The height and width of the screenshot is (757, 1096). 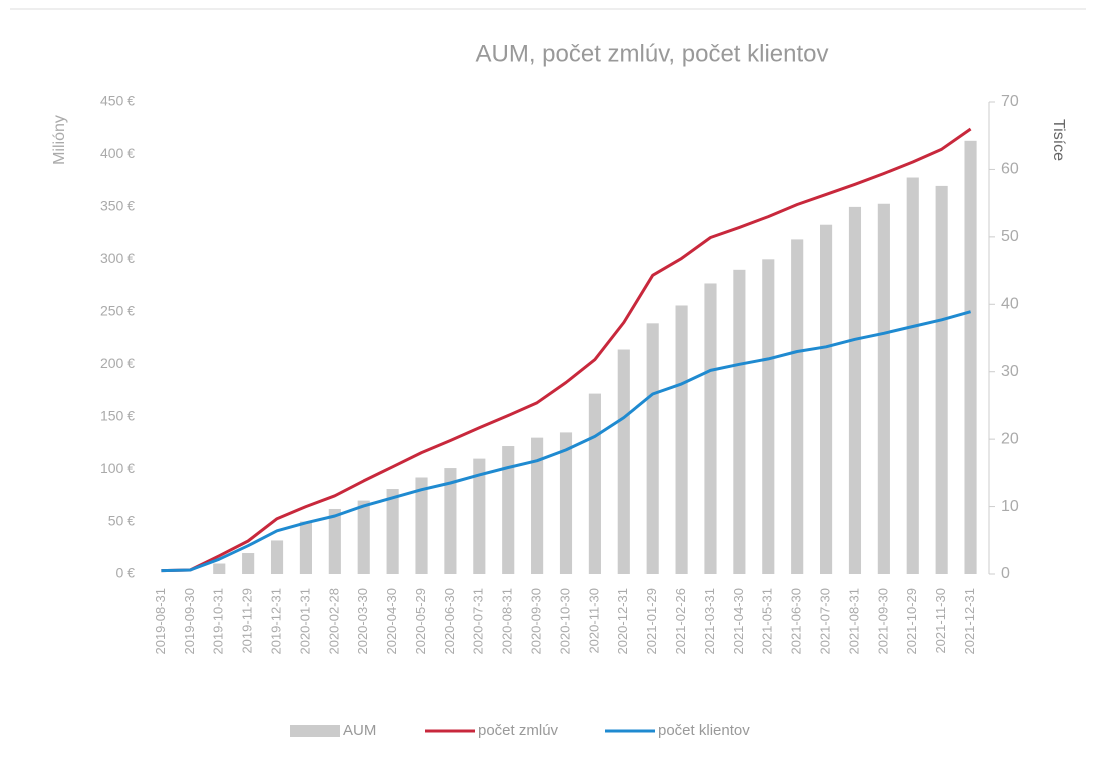 What do you see at coordinates (333, 621) in the screenshot?
I see `x-tick-label: 2020-02-28` at bounding box center [333, 621].